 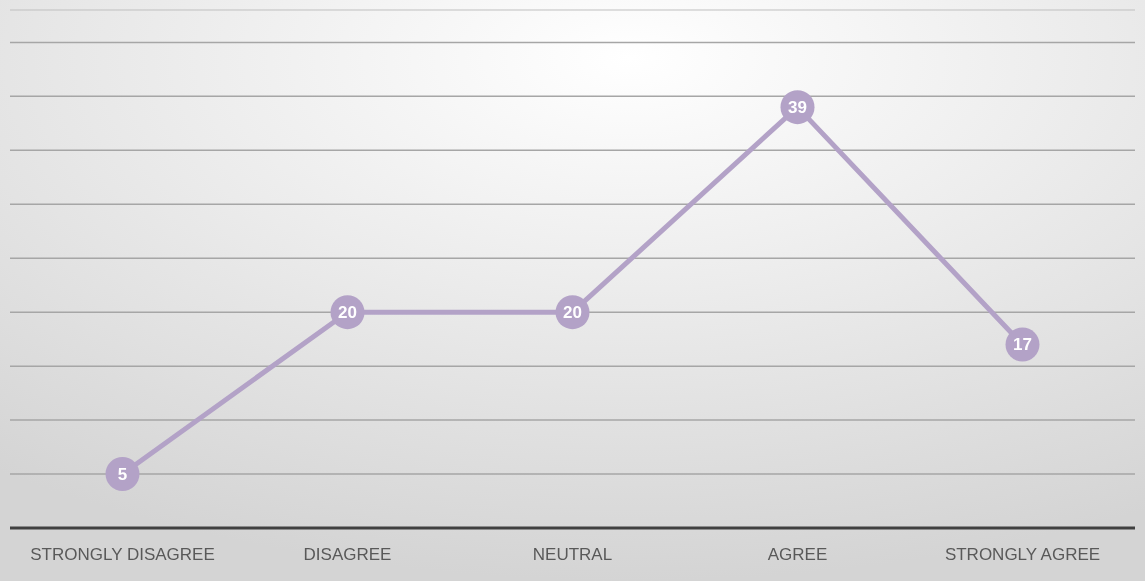 What do you see at coordinates (572, 554) in the screenshot?
I see `x-tick-label: NEUTRAL` at bounding box center [572, 554].